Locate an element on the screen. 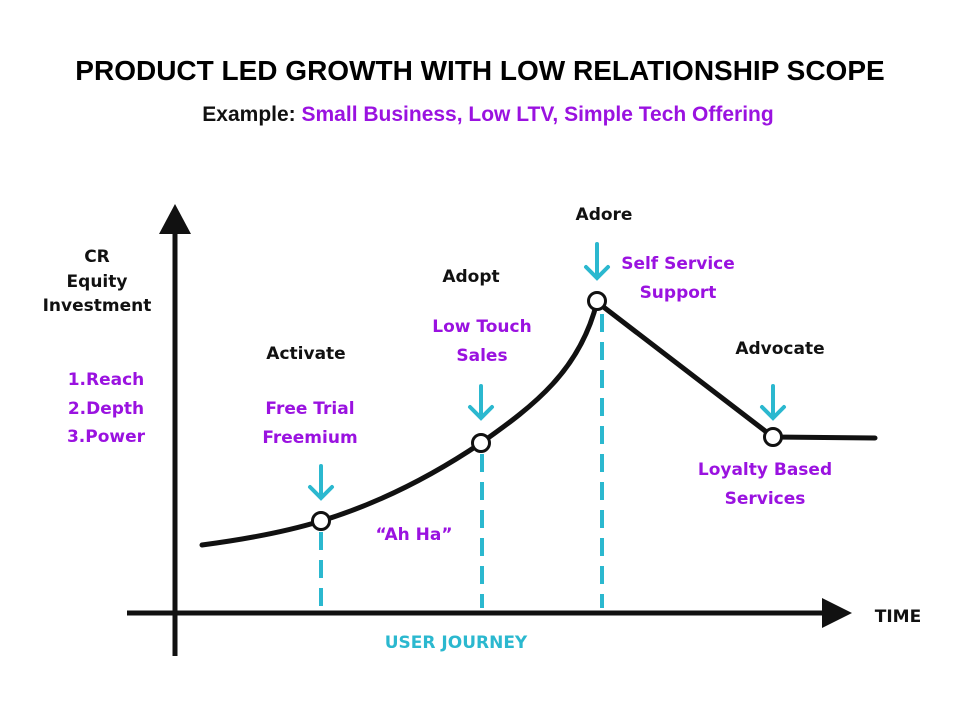 This screenshot has width=960, height=720. node-adopt is located at coordinates (481, 443).